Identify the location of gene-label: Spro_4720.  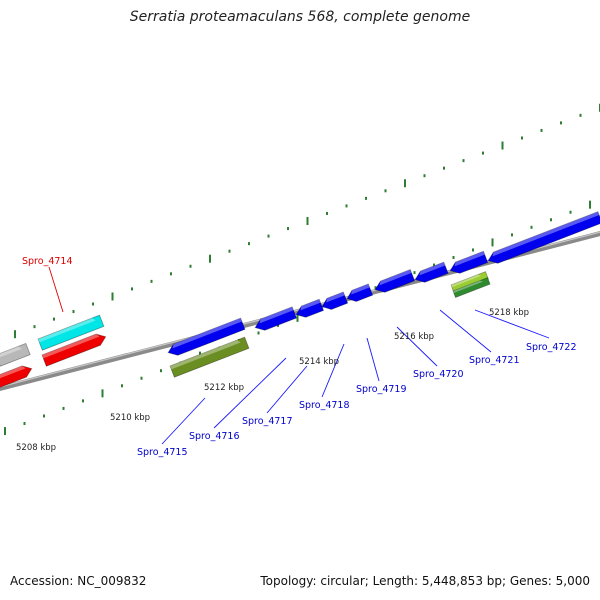
(438, 374).